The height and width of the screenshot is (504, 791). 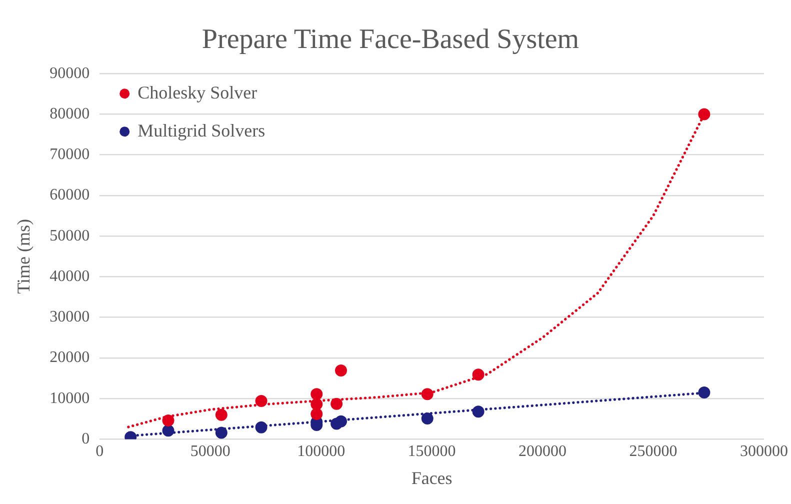 I want to click on chart-title: Prepare Time Face-Based System, so click(x=391, y=40).